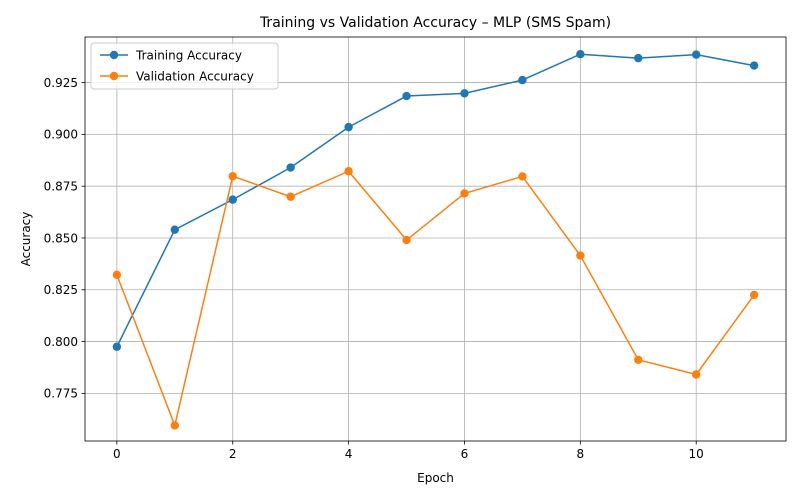 Image resolution: width=800 pixels, height=504 pixels. Describe the element at coordinates (26, 239) in the screenshot. I see `y-axis-label: Accuracy` at that location.